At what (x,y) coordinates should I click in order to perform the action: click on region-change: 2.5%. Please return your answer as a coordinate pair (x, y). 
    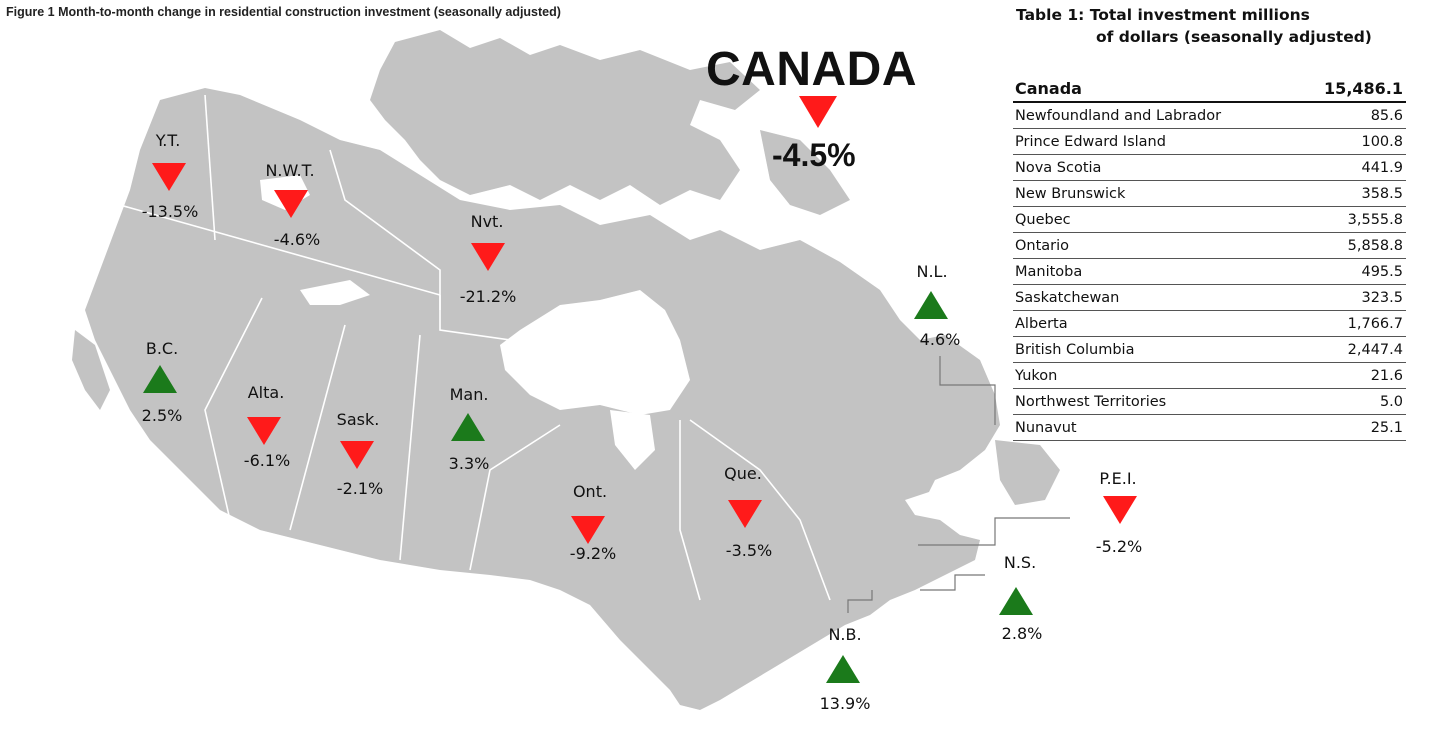
    Looking at the image, I should click on (162, 415).